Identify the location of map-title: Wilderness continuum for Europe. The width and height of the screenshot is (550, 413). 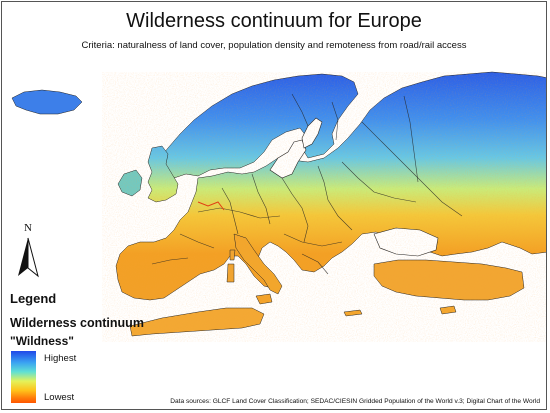
(274, 21).